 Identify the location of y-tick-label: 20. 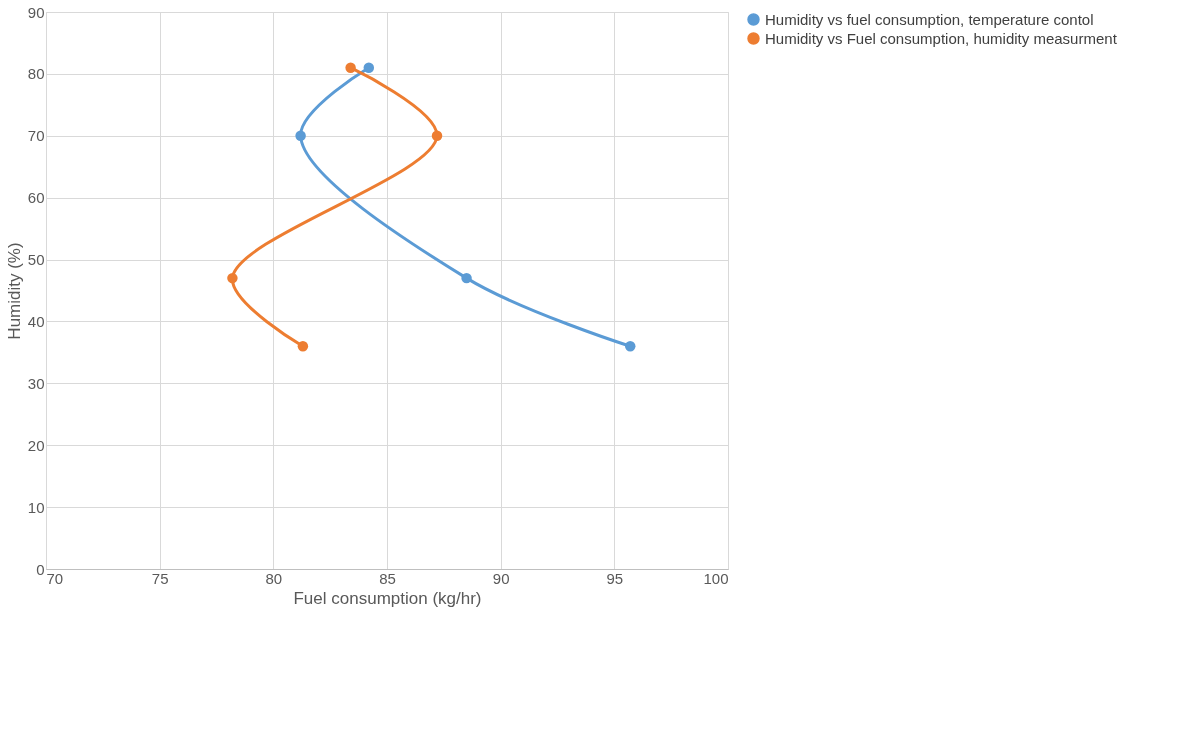
(36, 445).